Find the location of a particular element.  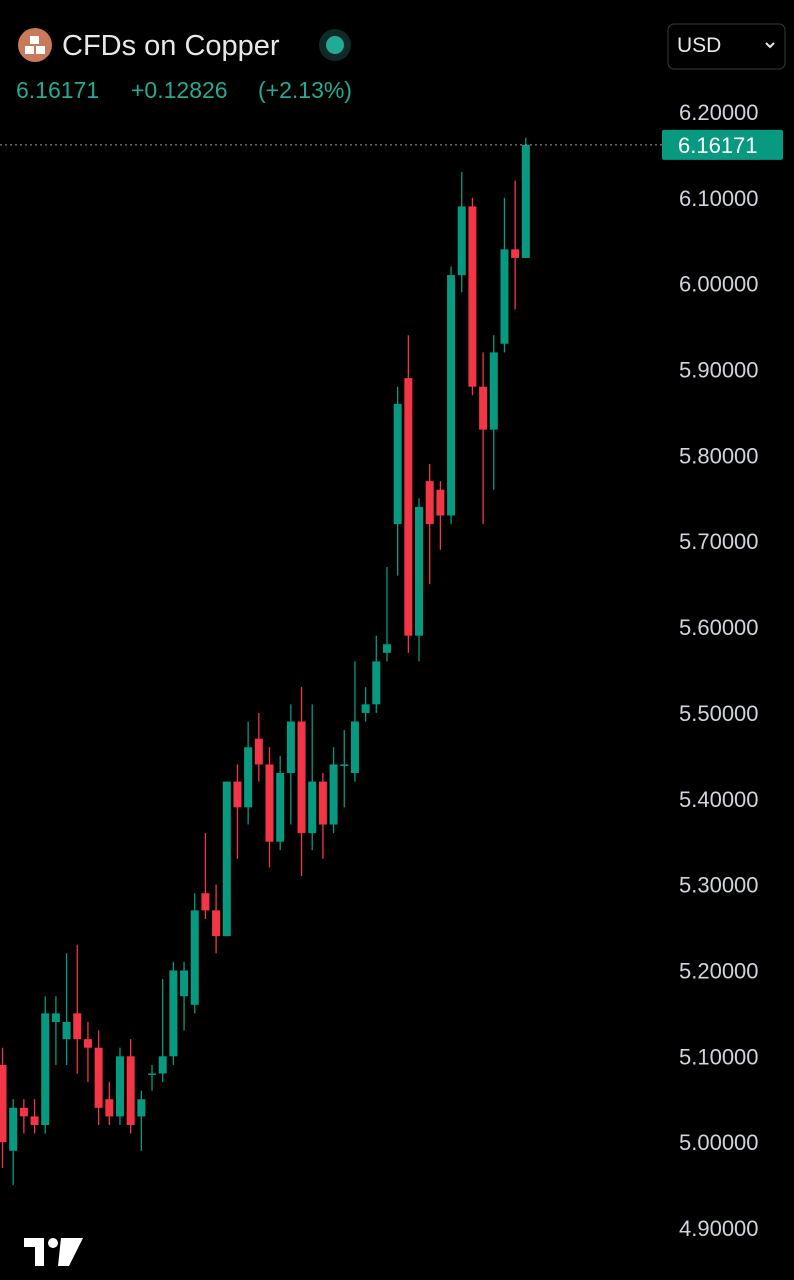

last-price-label: 6.16171 is located at coordinates (718, 145).